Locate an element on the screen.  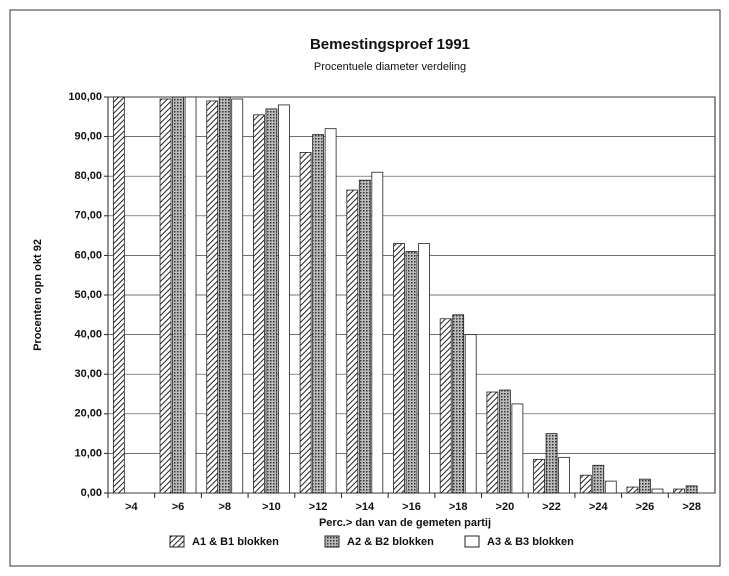
x-tick-label: >20 is located at coordinates (505, 507).